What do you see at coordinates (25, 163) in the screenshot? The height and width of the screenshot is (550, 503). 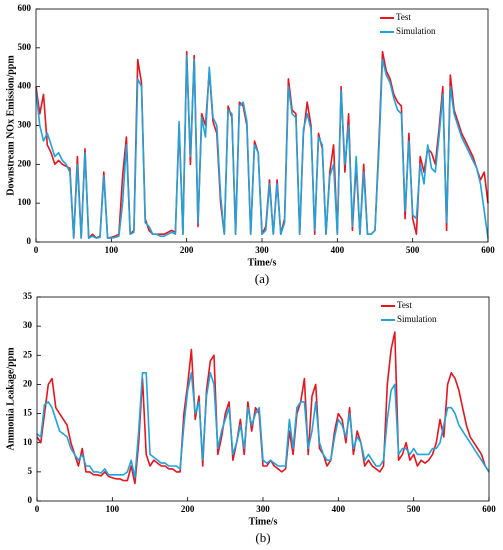 I see `y-tick-label: 200` at bounding box center [25, 163].